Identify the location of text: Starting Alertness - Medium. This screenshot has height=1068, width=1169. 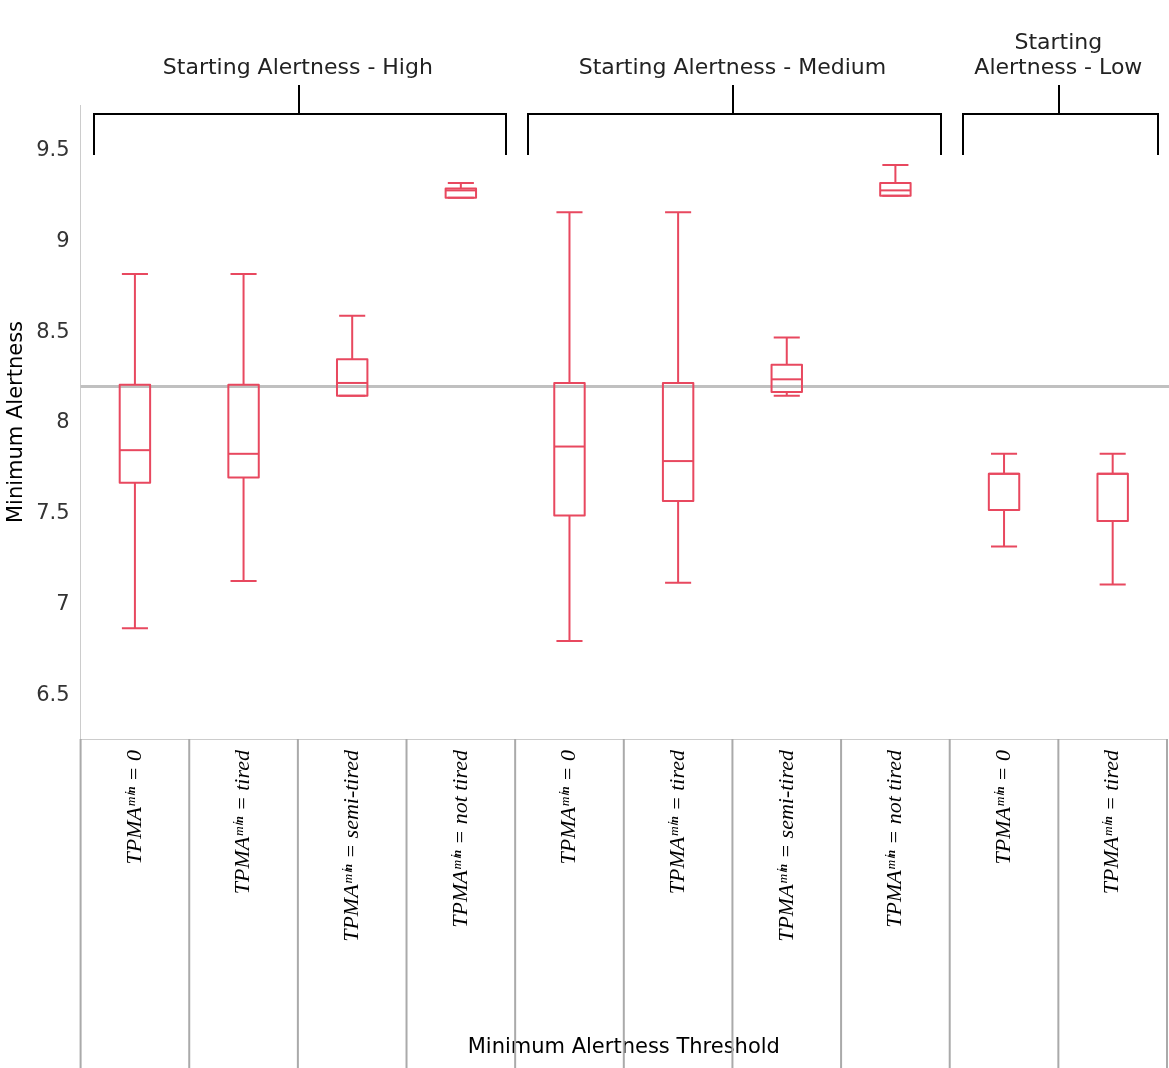
(732, 66).